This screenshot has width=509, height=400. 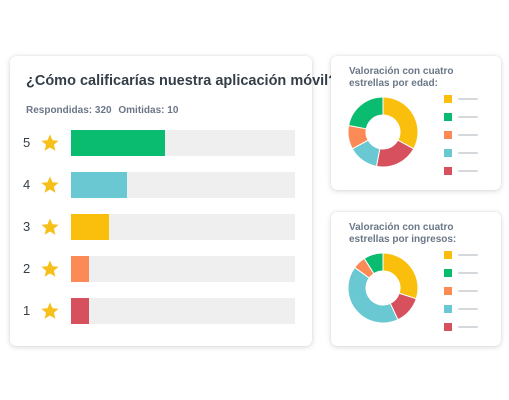 I want to click on age-donut-chart, so click(x=383, y=132).